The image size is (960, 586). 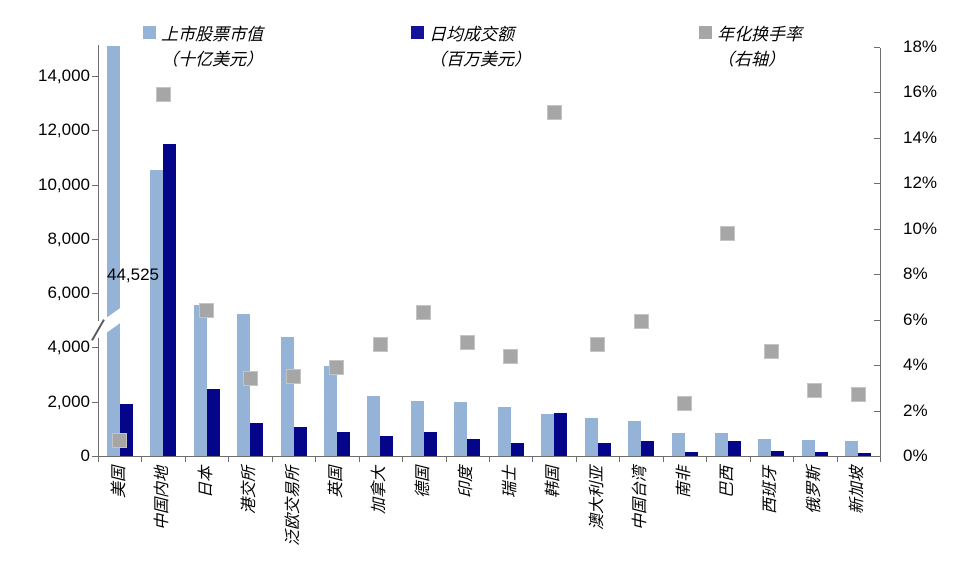 I want to click on x-axis-label: 新加坡, so click(x=858, y=490).